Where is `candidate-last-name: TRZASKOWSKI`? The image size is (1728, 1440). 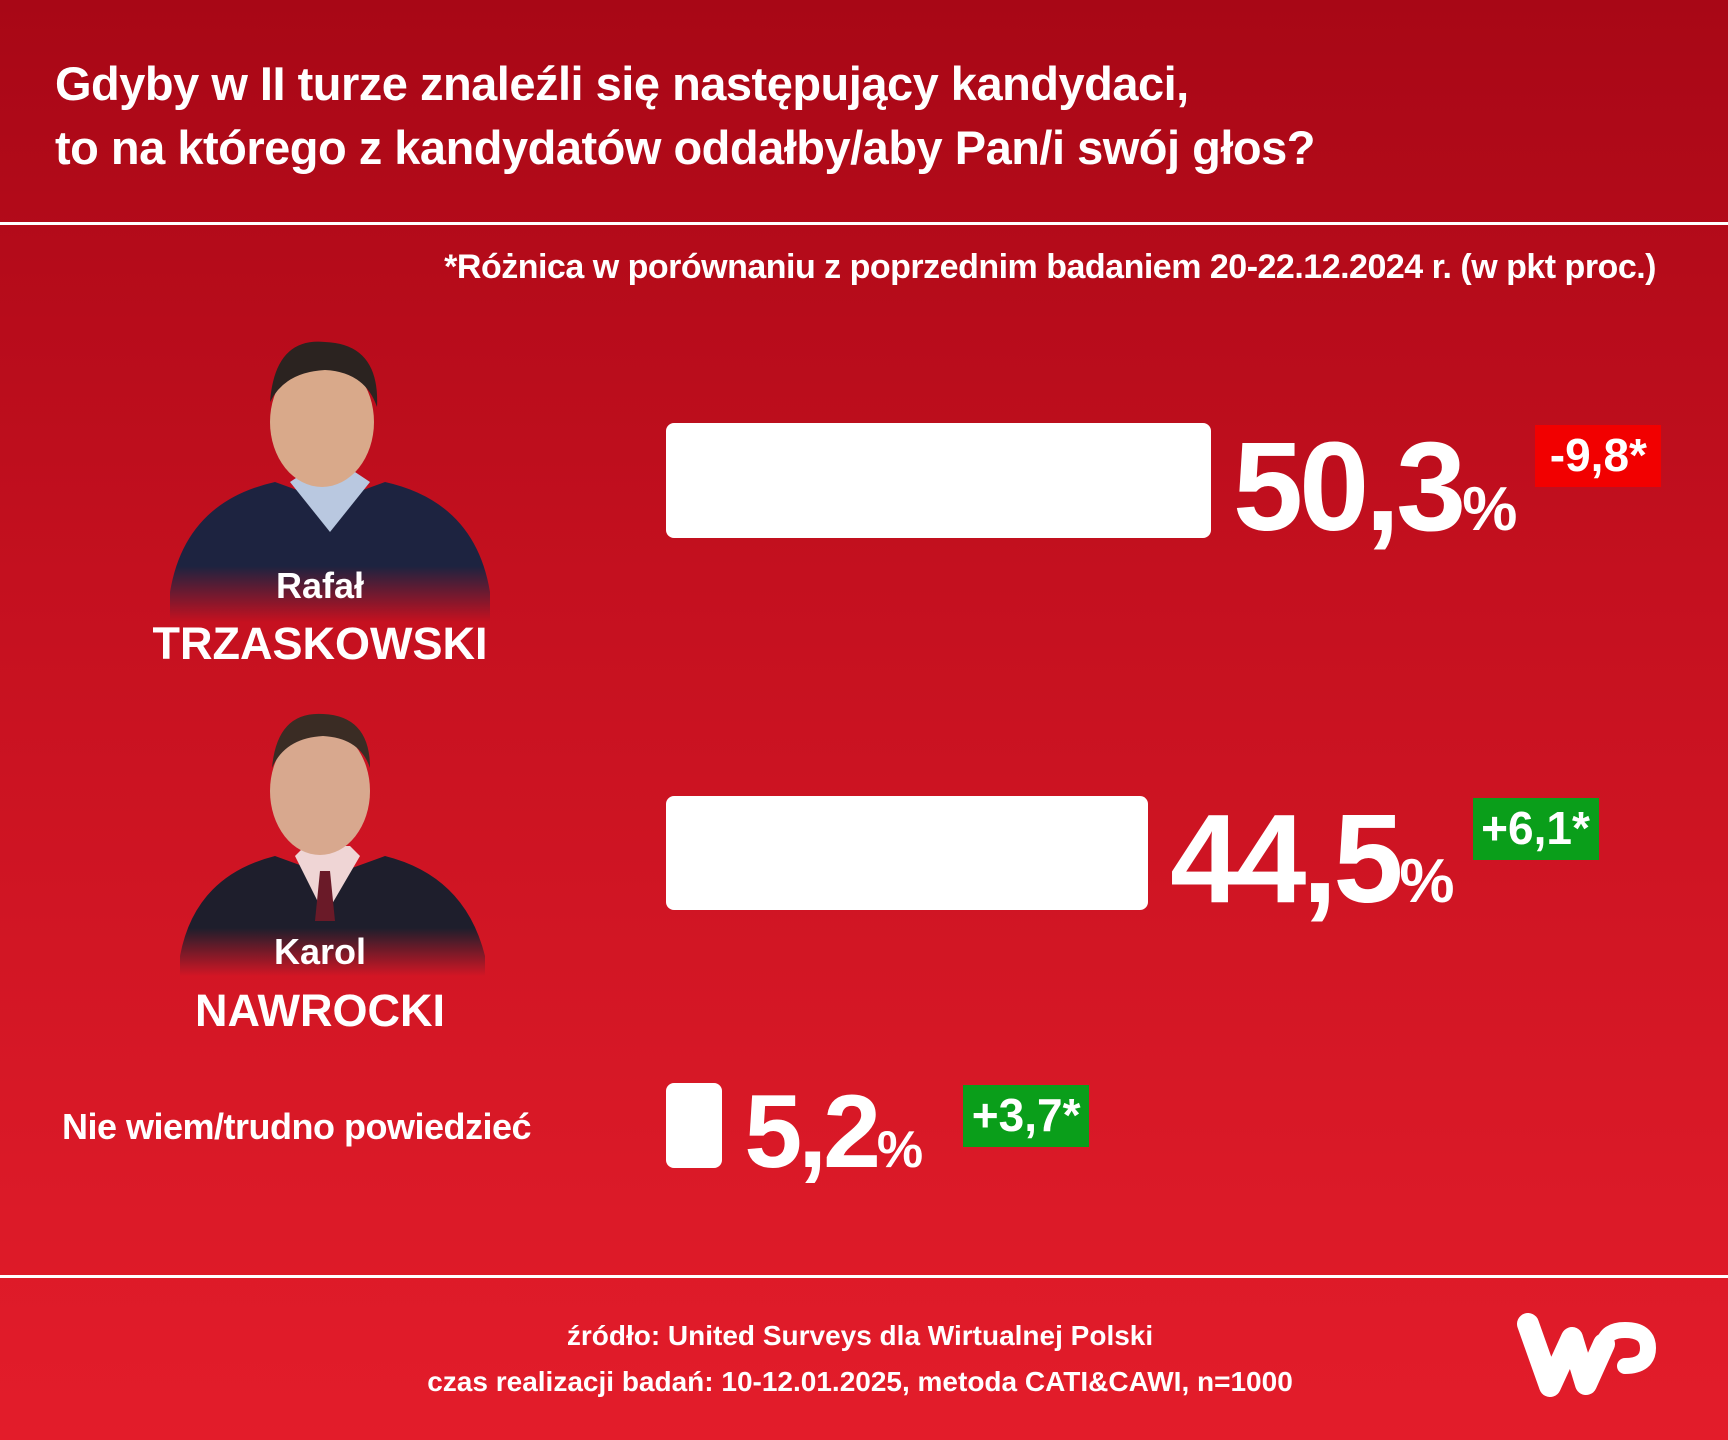
candidate-last-name: TRZASKOWSKI is located at coordinates (320, 643).